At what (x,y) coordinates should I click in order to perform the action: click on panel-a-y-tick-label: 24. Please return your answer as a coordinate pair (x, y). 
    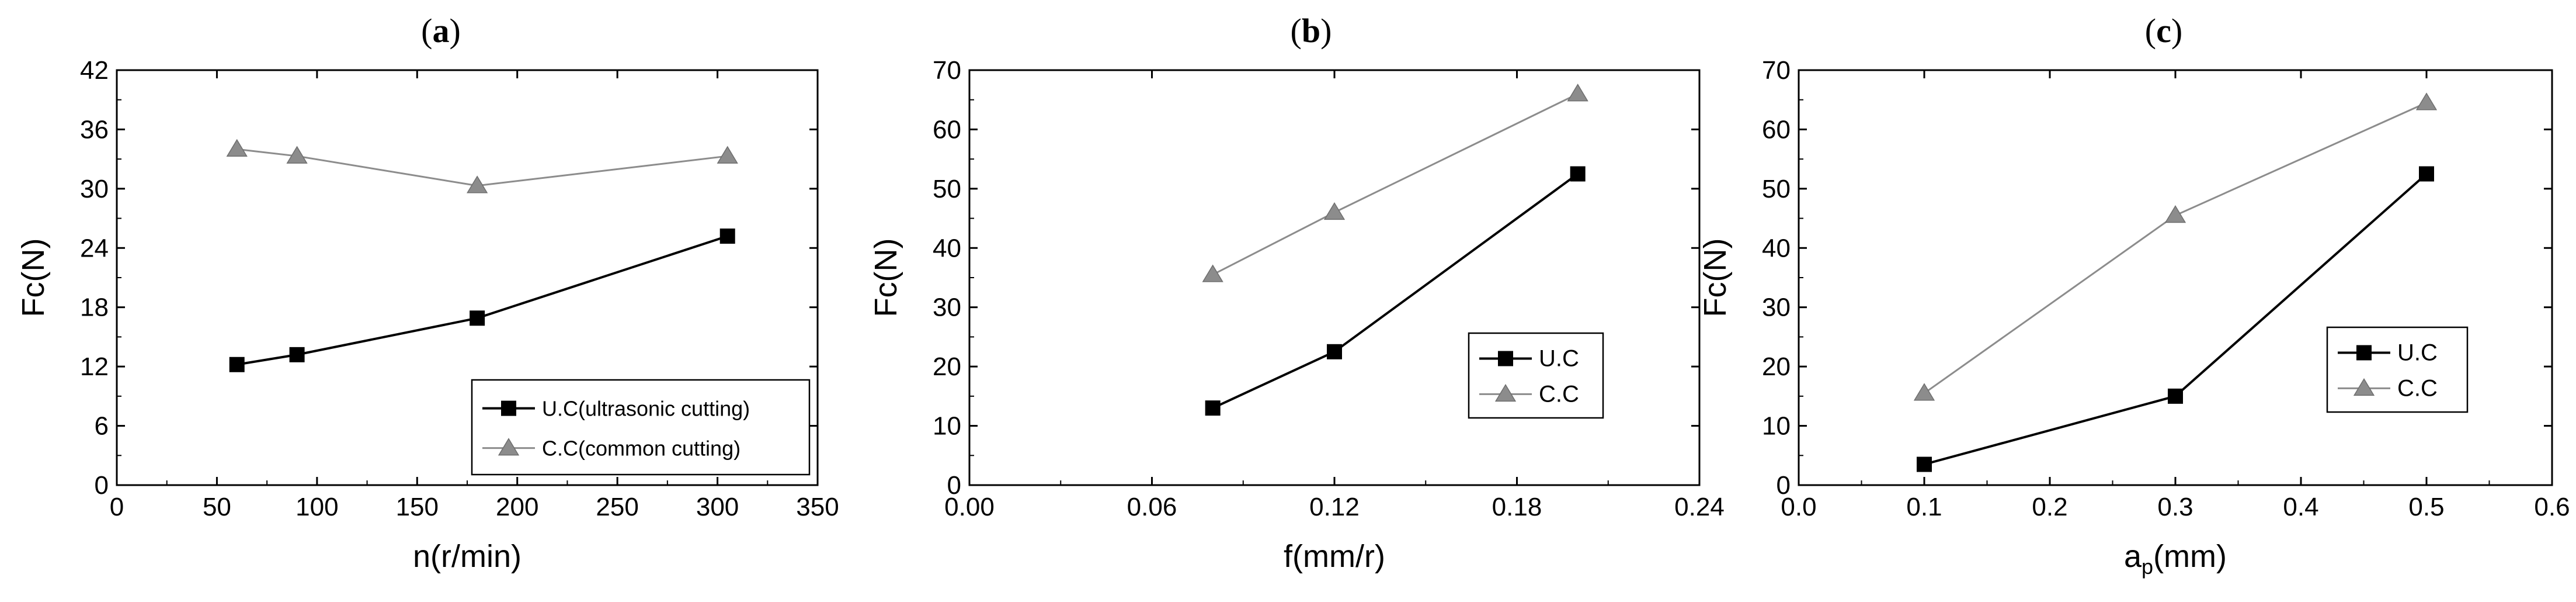
    Looking at the image, I should click on (95, 248).